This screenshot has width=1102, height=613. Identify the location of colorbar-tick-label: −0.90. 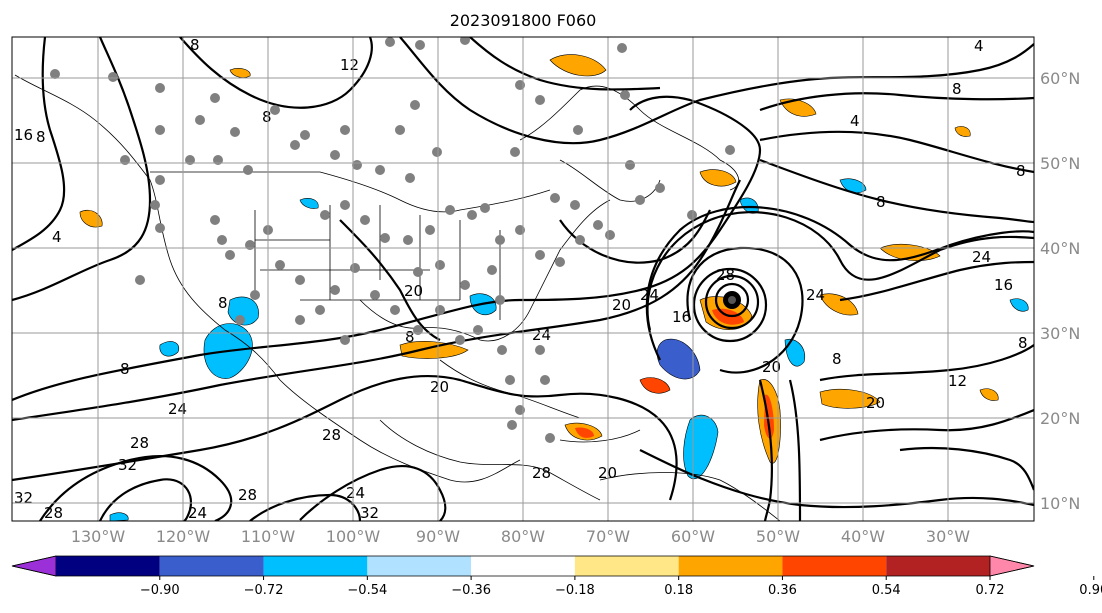
(160, 590).